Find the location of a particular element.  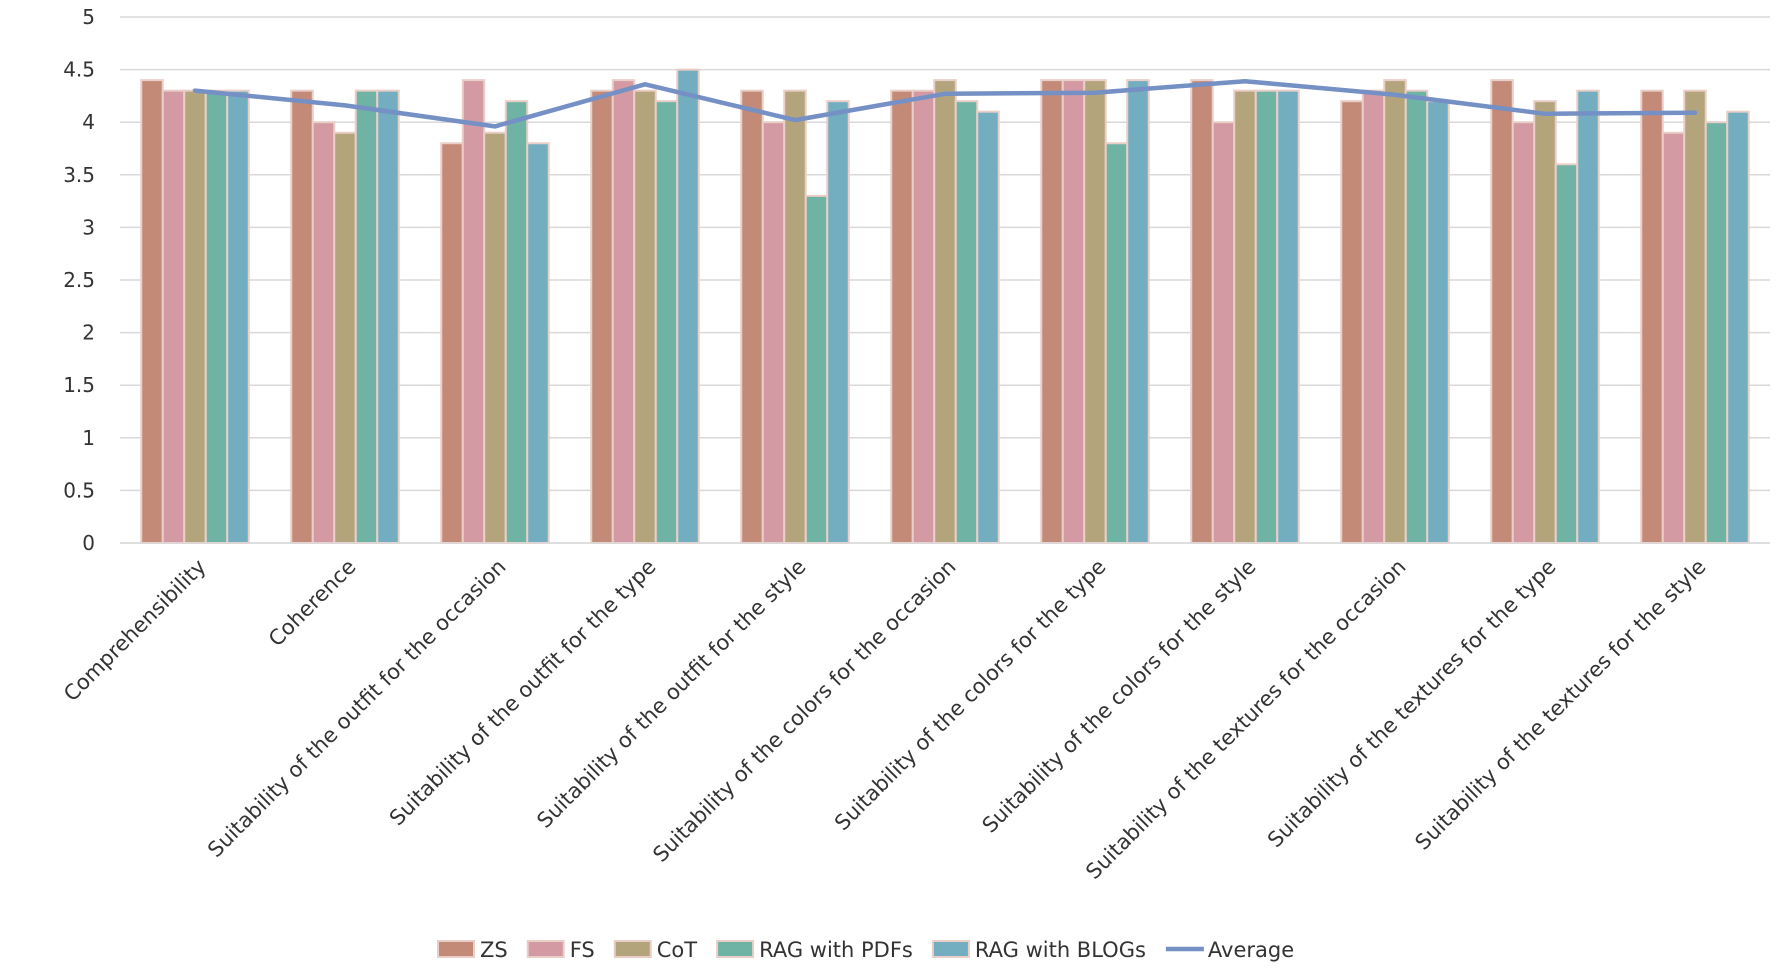

y-tick-label: 0.5 is located at coordinates (79, 490).